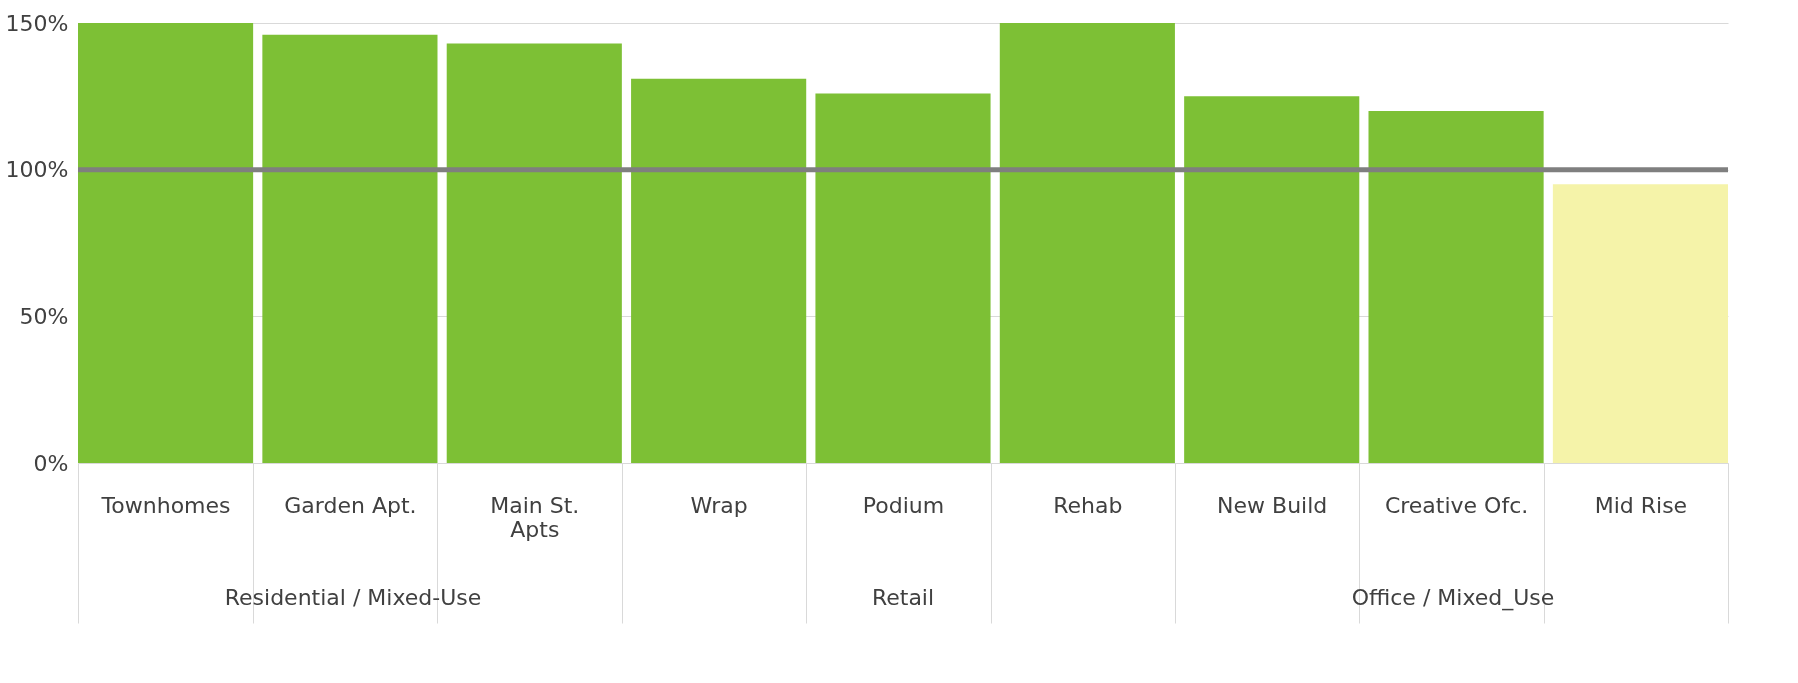  Describe the element at coordinates (353, 597) in the screenshot. I see `text: Residential / Mixed-Use` at that location.